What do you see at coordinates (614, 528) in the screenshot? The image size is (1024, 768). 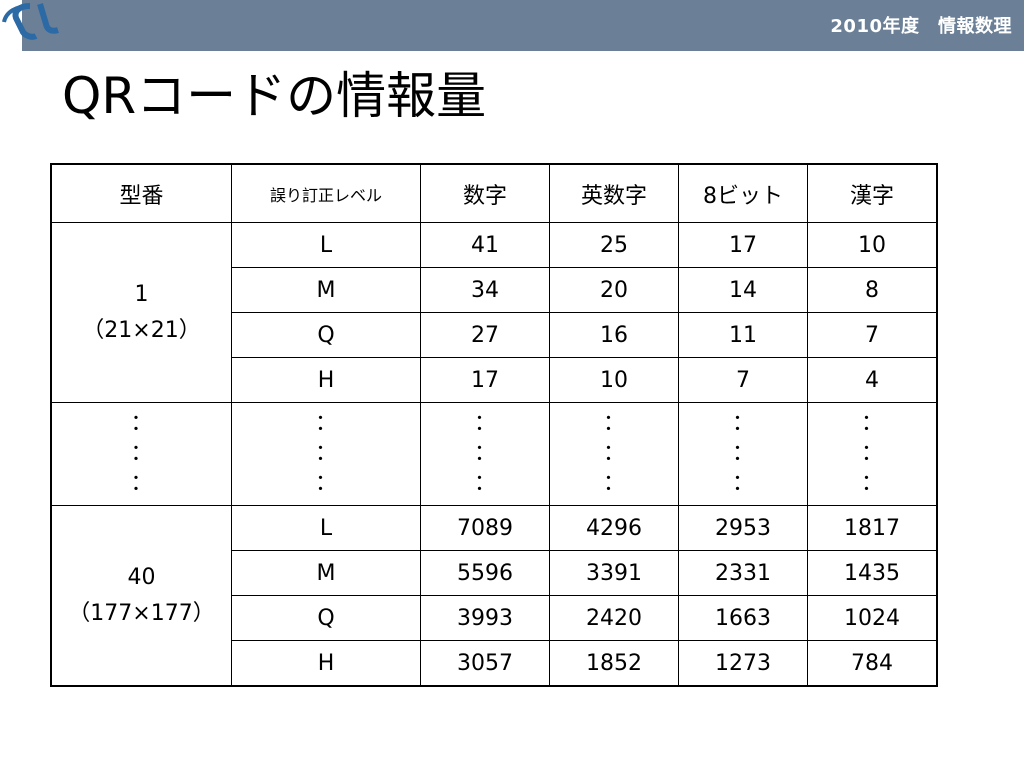 I see `capacity-cell: 4296` at bounding box center [614, 528].